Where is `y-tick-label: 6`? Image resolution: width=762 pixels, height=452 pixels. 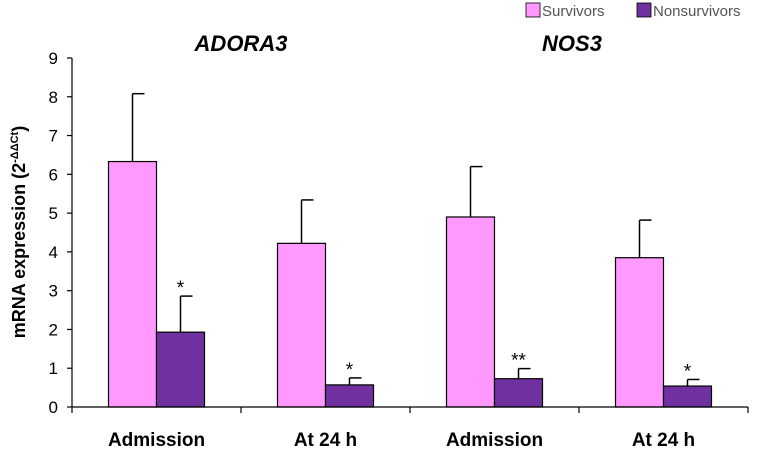
y-tick-label: 6 is located at coordinates (53, 174).